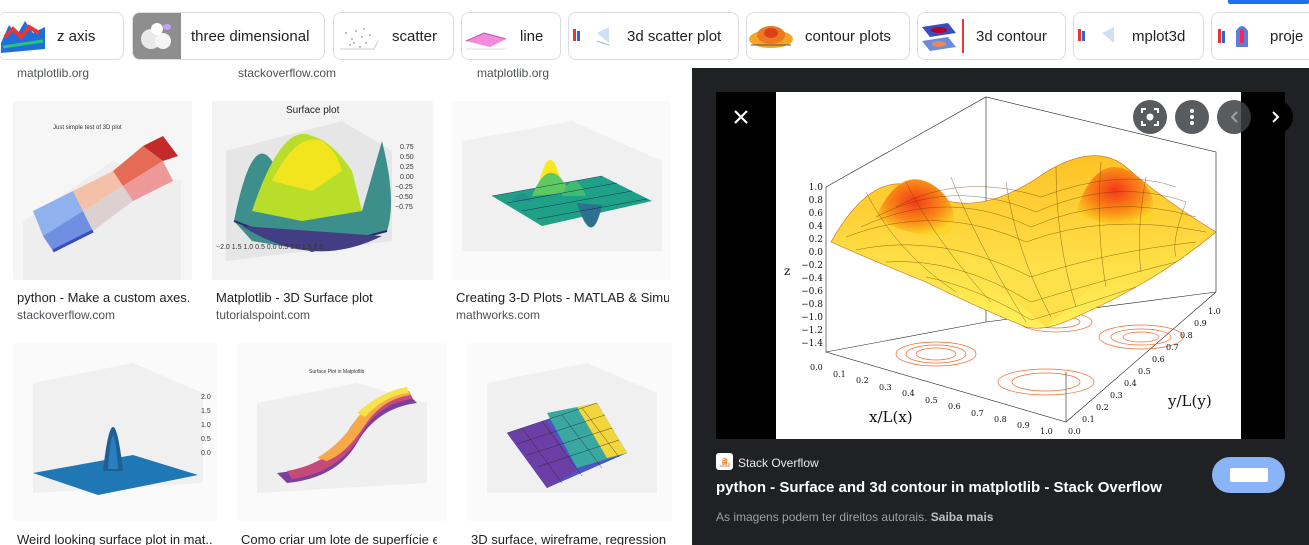  Describe the element at coordinates (1287, 36) in the screenshot. I see `chip-label: proje` at that location.